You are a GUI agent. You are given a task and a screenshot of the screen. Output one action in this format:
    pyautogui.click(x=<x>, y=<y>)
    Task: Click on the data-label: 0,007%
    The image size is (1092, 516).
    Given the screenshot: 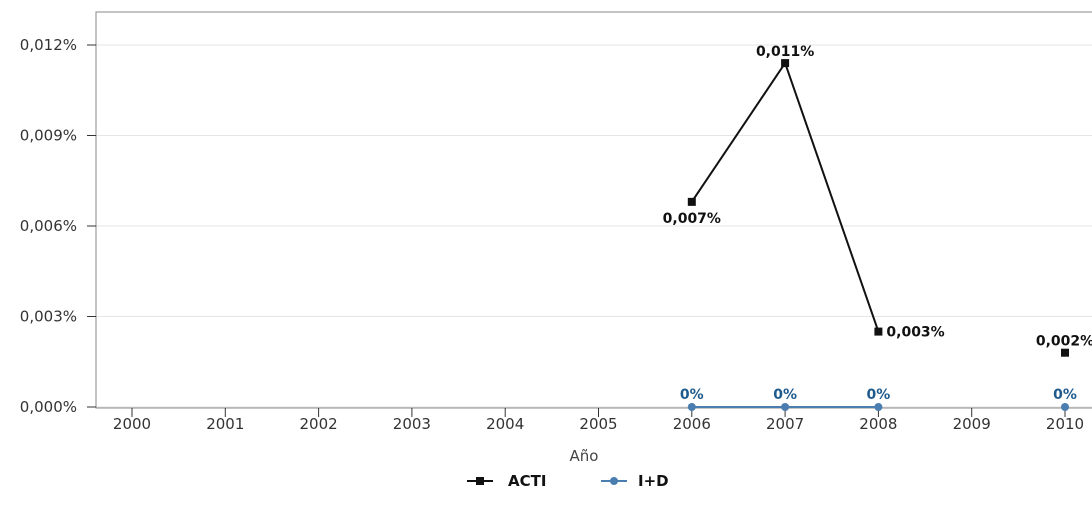 What is the action you would take?
    pyautogui.click(x=692, y=219)
    